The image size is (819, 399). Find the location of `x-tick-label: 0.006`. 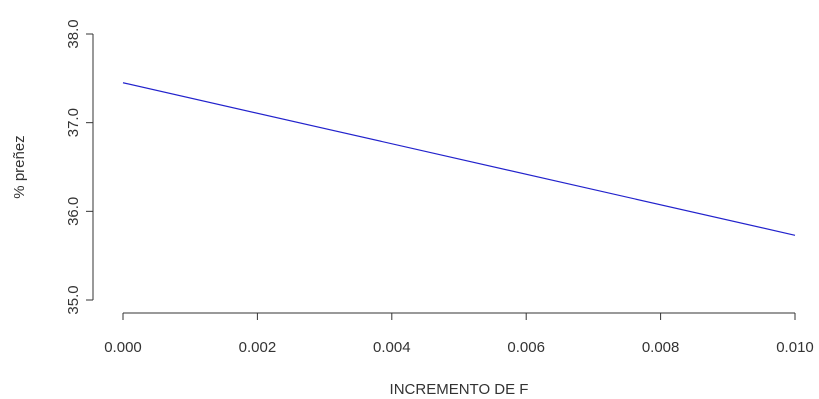

x-tick-label: 0.006 is located at coordinates (526, 347).